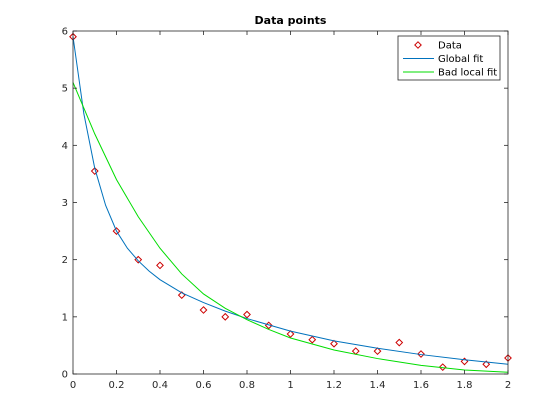 The width and height of the screenshot is (560, 420). What do you see at coordinates (65, 260) in the screenshot?
I see `y-tick-label: 2` at bounding box center [65, 260].